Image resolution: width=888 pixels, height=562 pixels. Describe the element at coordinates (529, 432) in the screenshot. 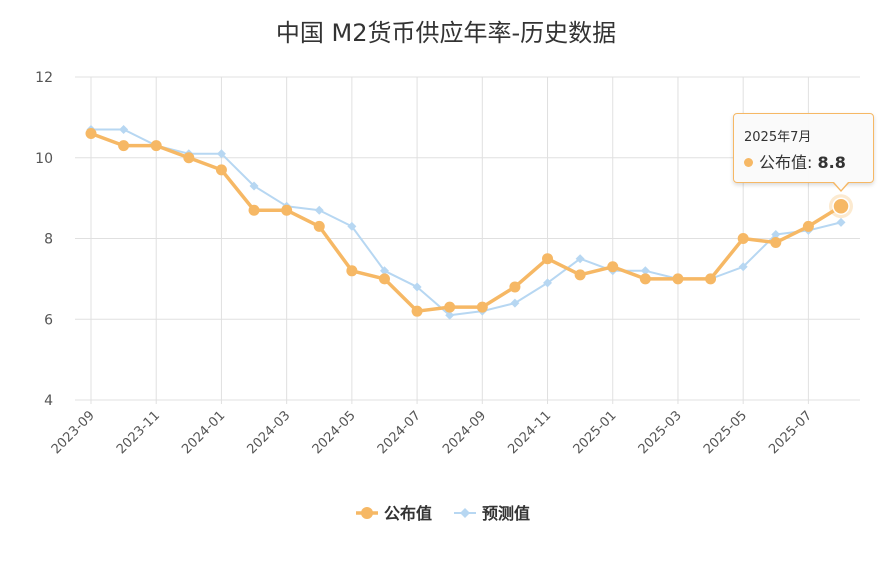

I see `x-tick-label: 2024-11` at that location.